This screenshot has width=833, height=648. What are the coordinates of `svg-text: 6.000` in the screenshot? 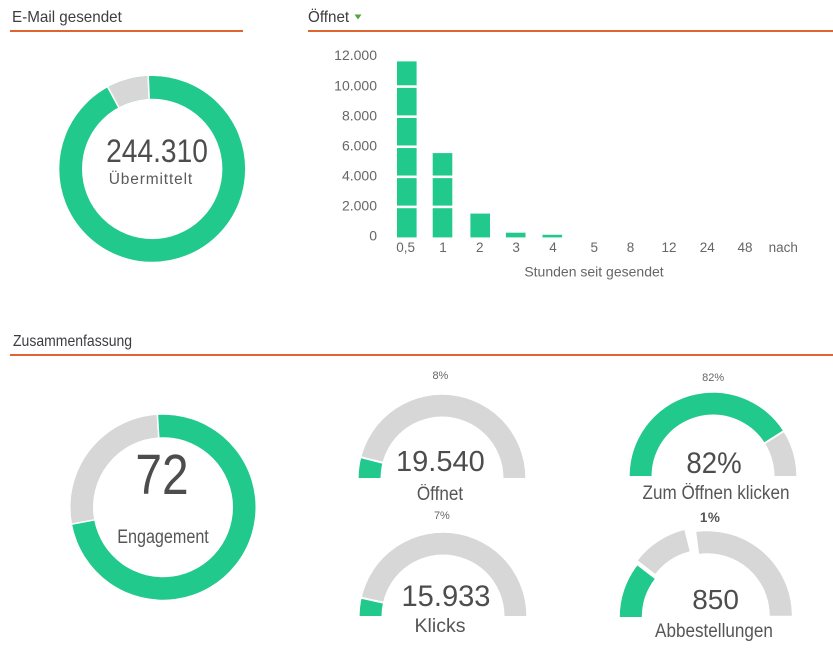 It's located at (359, 145).